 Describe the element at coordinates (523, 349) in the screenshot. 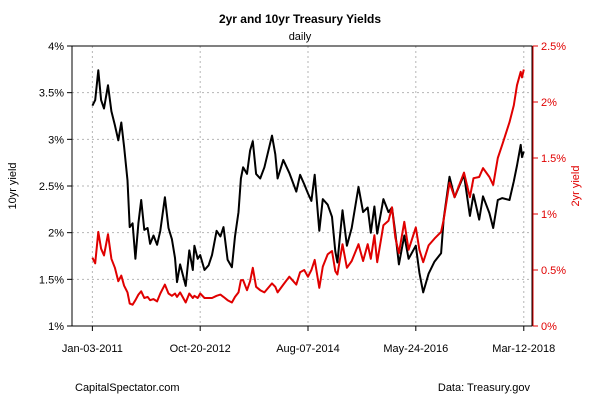

I see `x-tick-label: Mar-12-2018` at that location.